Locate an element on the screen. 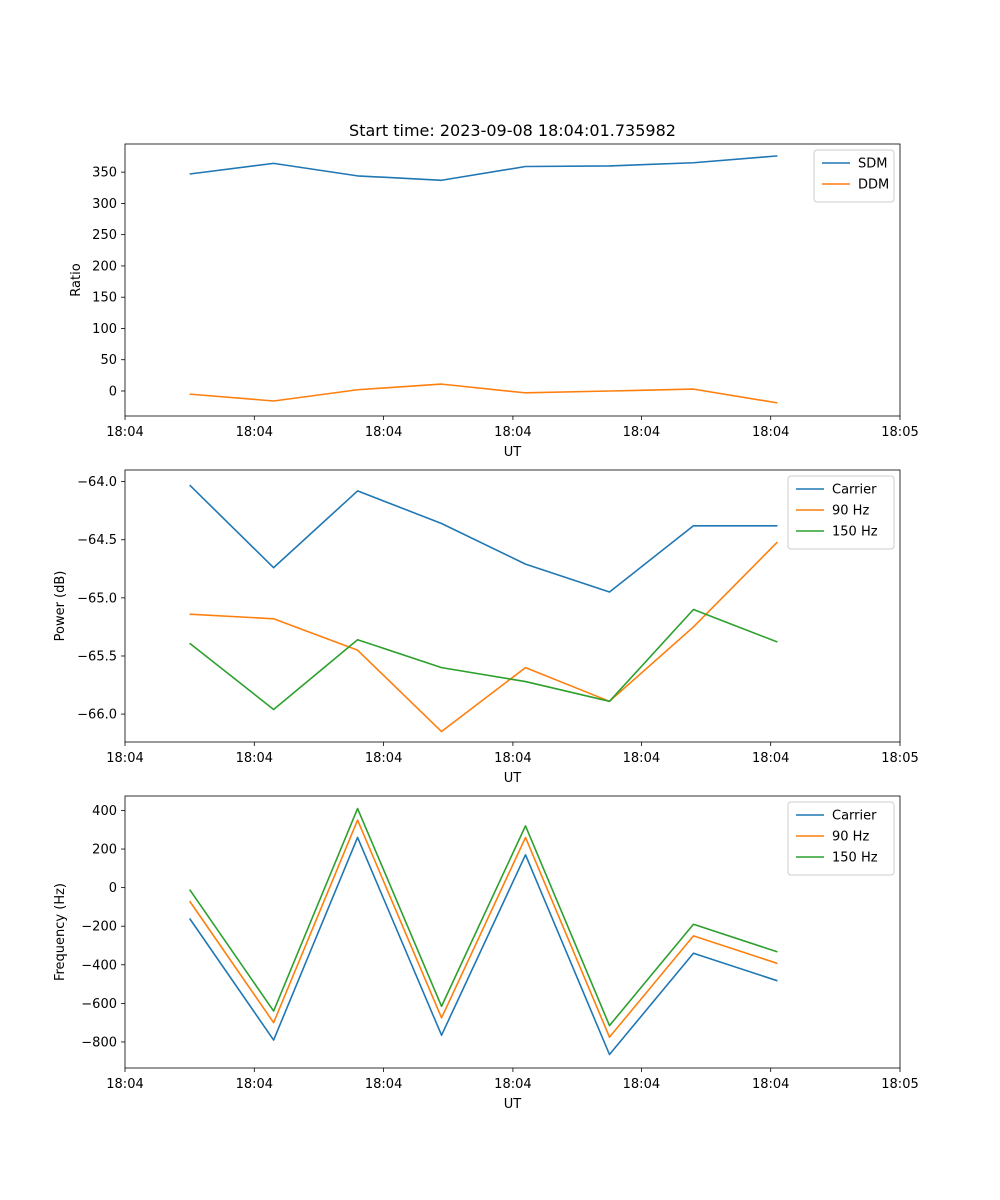 Image resolution: width=1000 pixels, height=1200 pixels. y-tick-label: −200 is located at coordinates (99, 927).